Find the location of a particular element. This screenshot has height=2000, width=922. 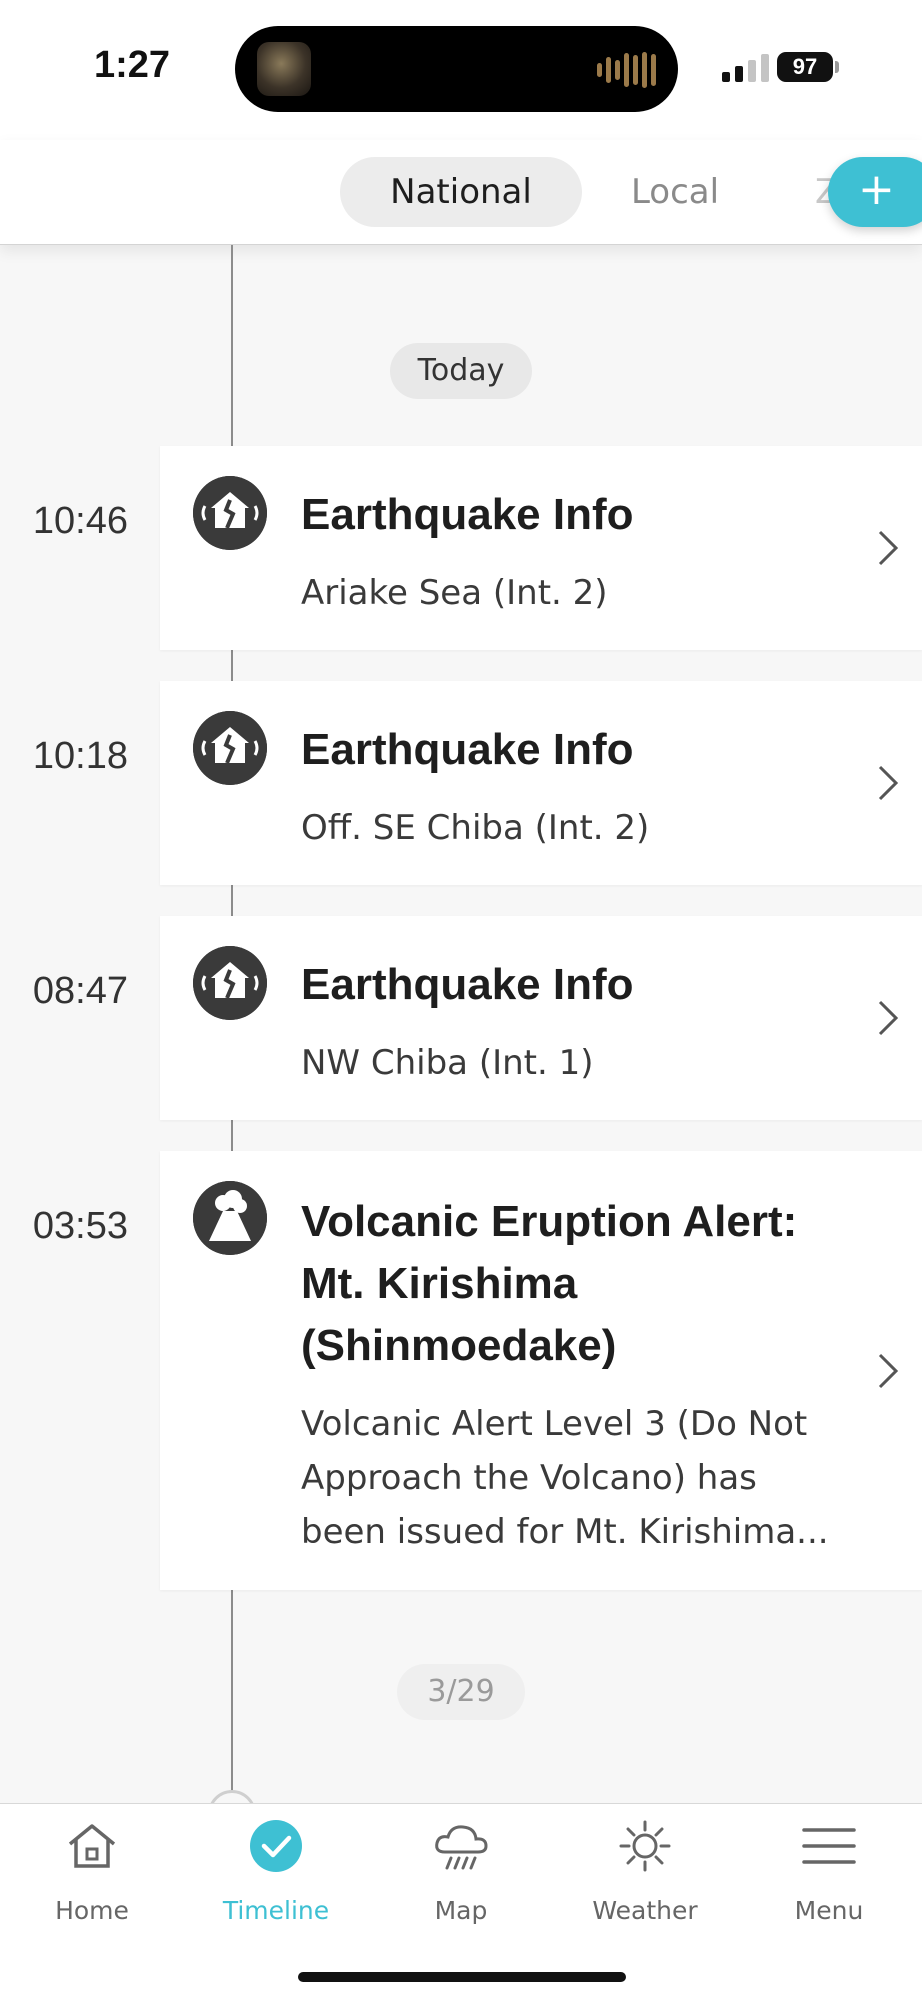

nav-home: Home is located at coordinates (92, 1874).